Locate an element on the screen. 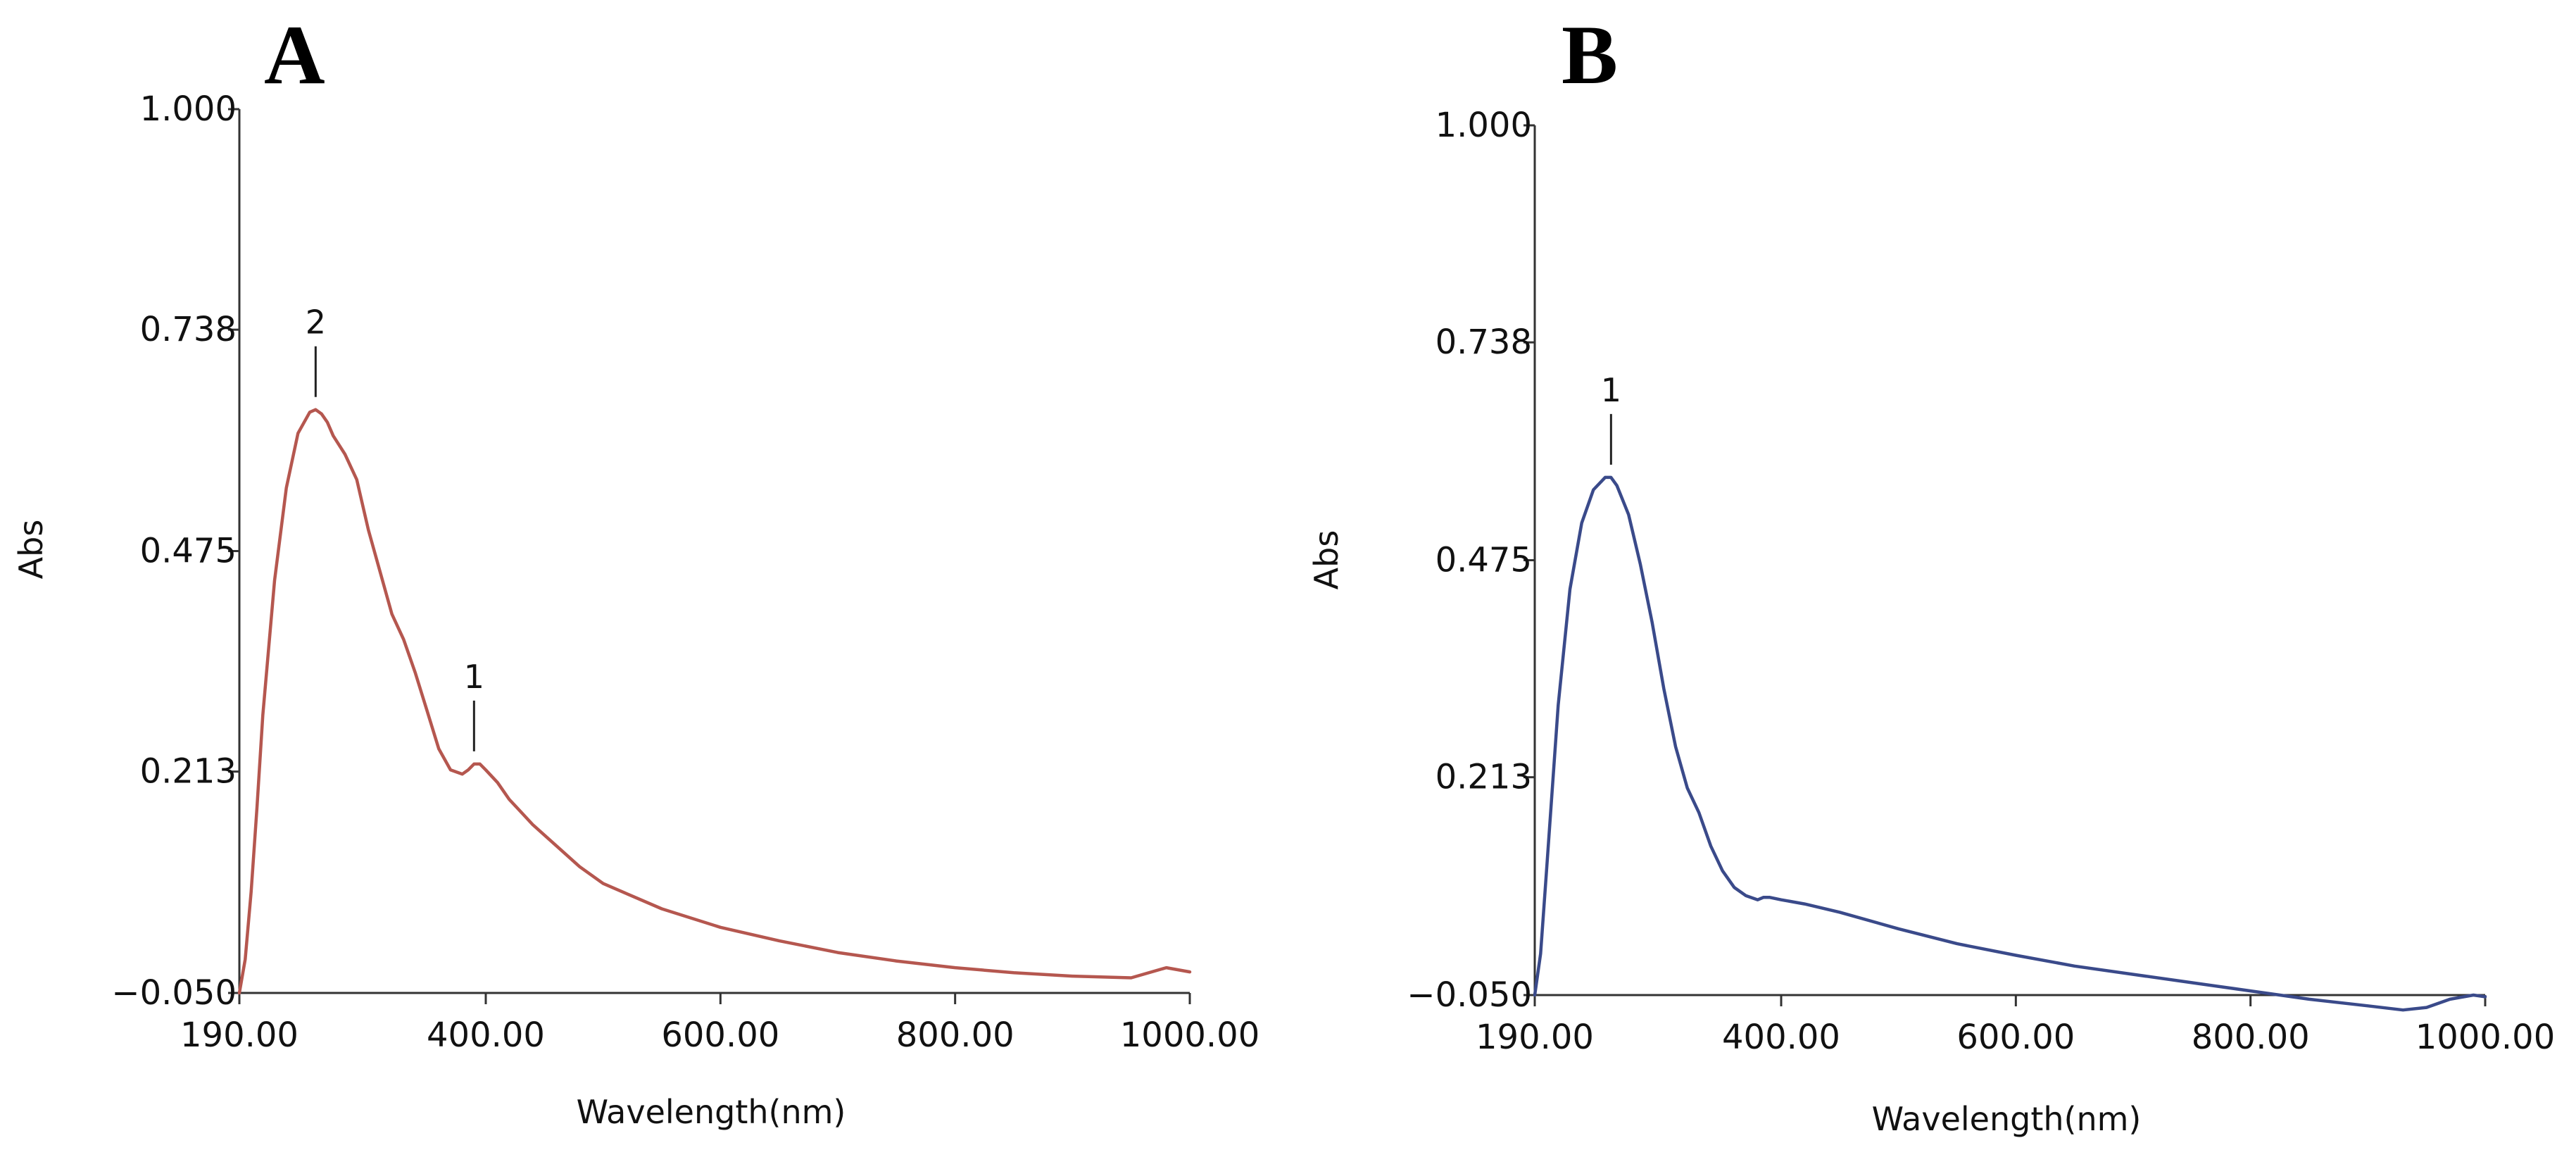 This screenshot has width=2576, height=1150. panel-b-y-tick-label: 1.000 is located at coordinates (1483, 125).